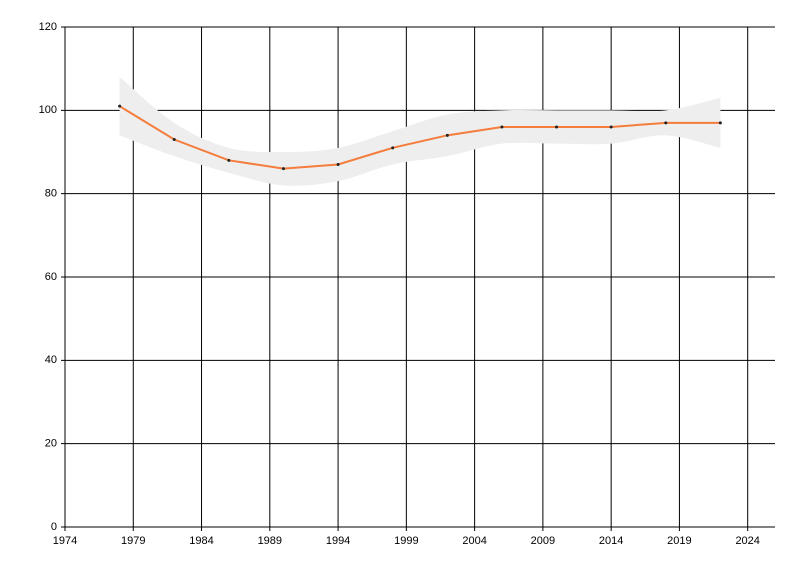  Describe the element at coordinates (679, 541) in the screenshot. I see `x-tick-label: 2019` at that location.